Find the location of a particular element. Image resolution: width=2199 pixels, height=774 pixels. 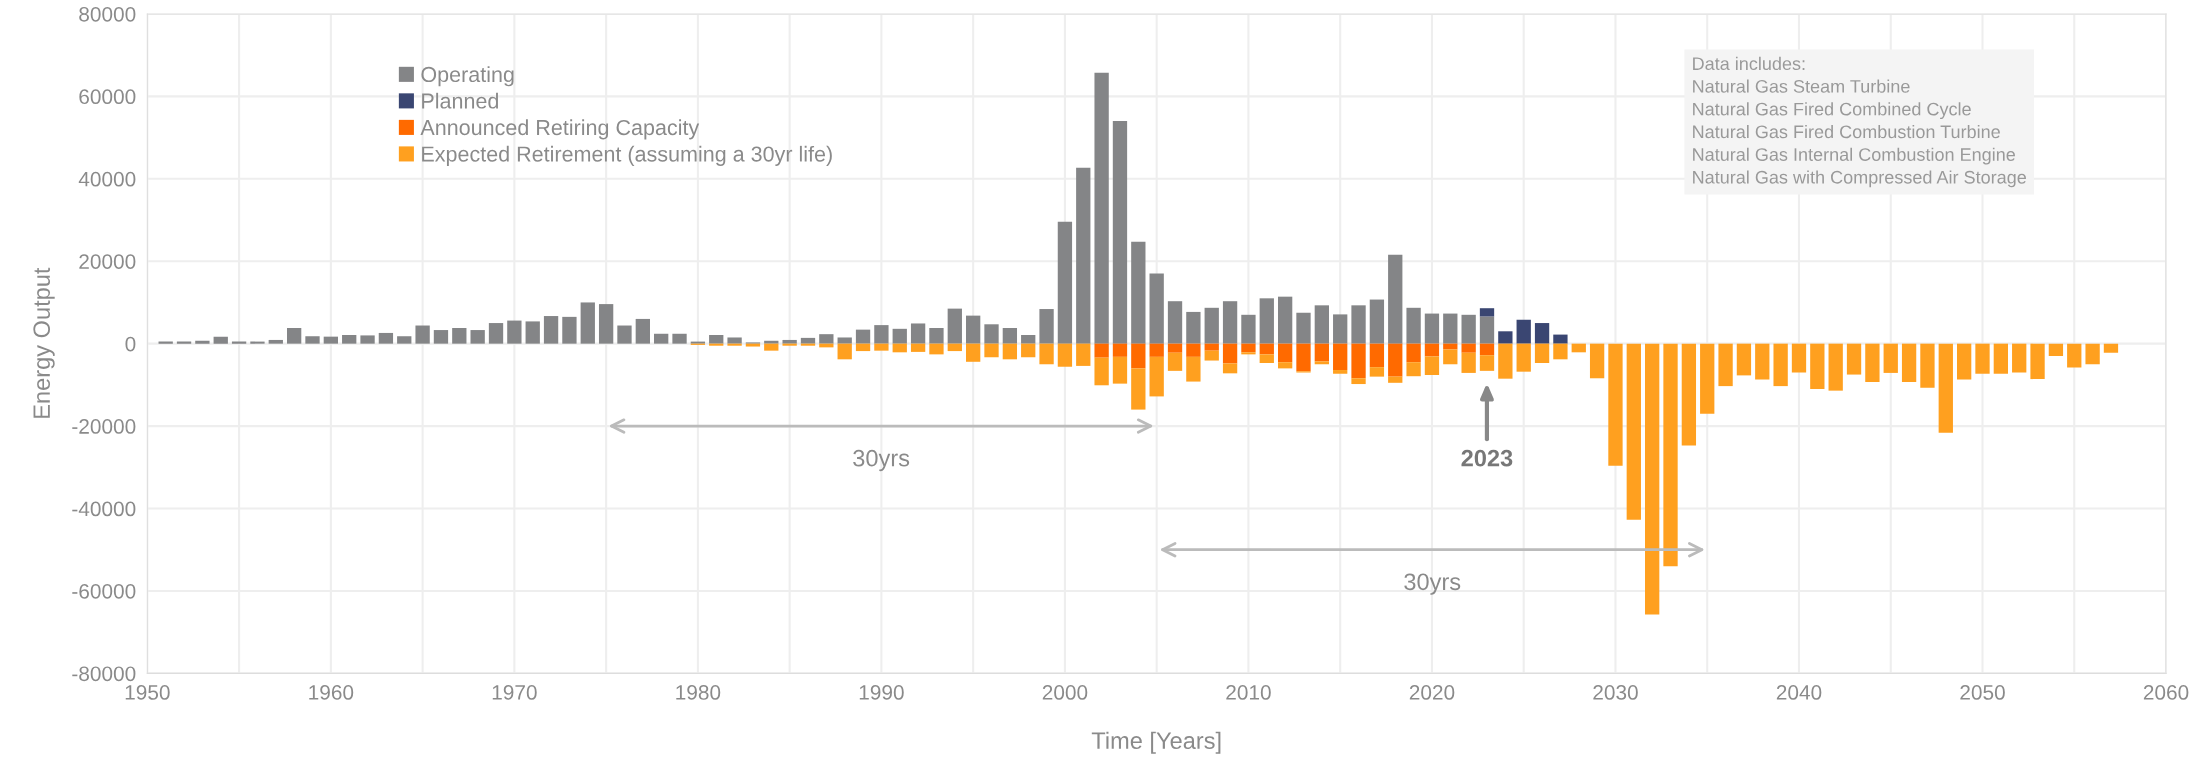

x-tick-label: 1990 is located at coordinates (881, 692).